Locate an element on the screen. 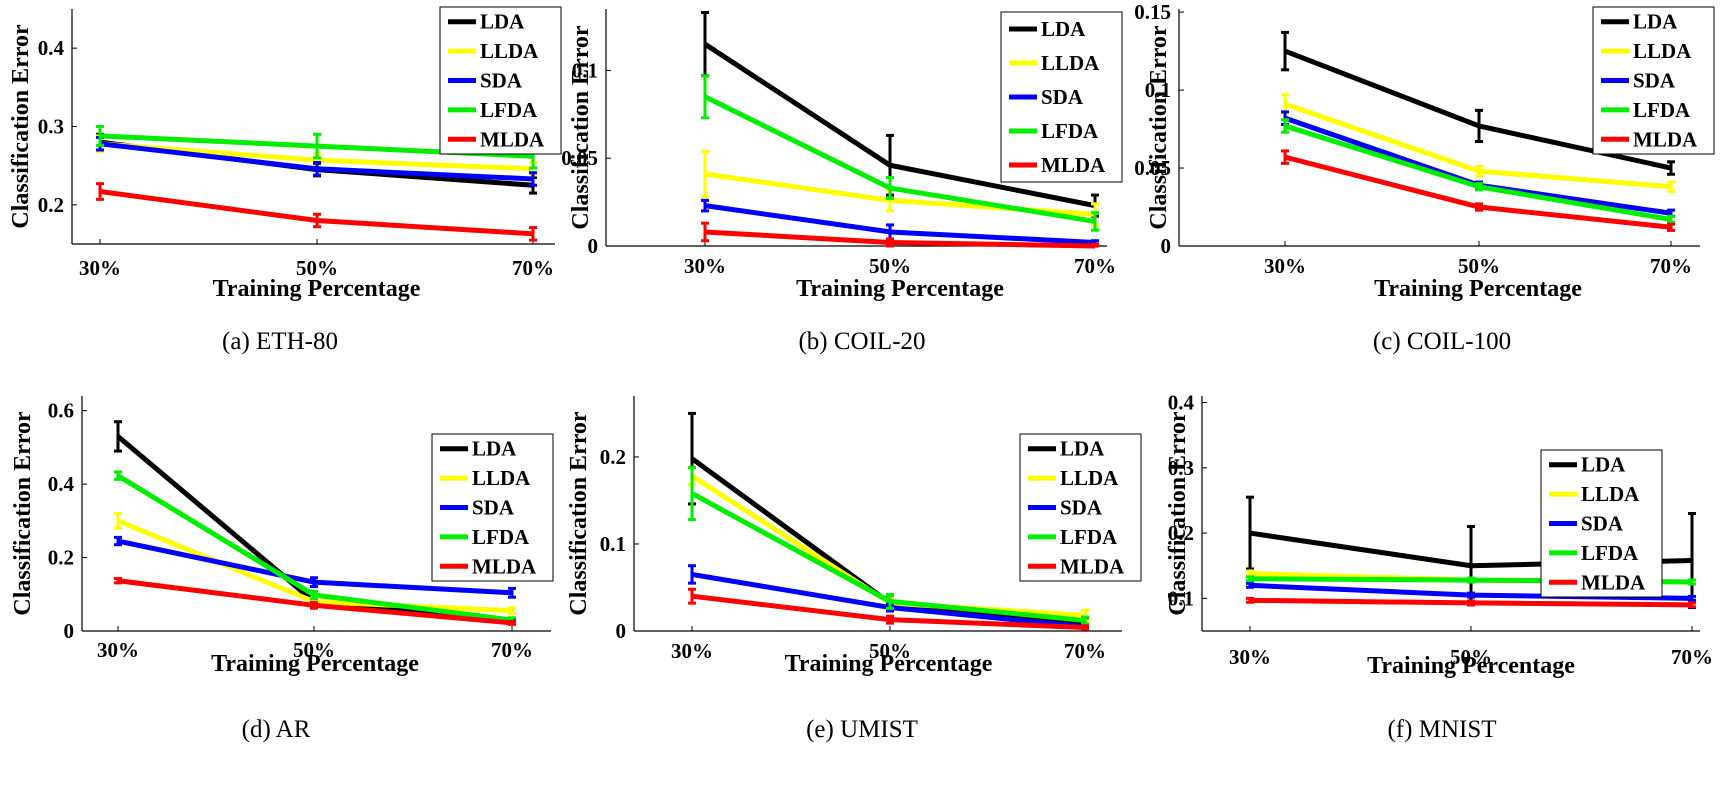 Image resolution: width=1721 pixels, height=811 pixels. y-tick-label: 0.15 is located at coordinates (1152, 12).